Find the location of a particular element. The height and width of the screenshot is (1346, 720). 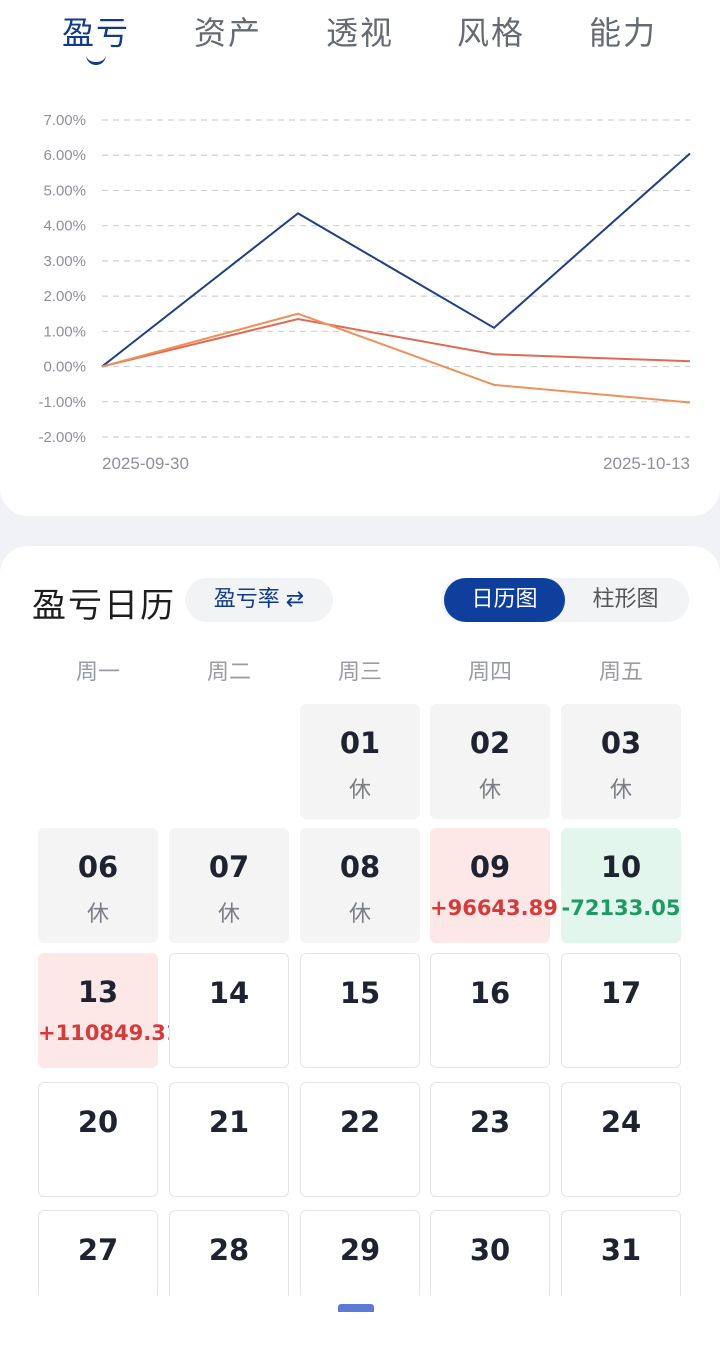

calendar-day-cell: 09 +96643.89 is located at coordinates (494, 885).